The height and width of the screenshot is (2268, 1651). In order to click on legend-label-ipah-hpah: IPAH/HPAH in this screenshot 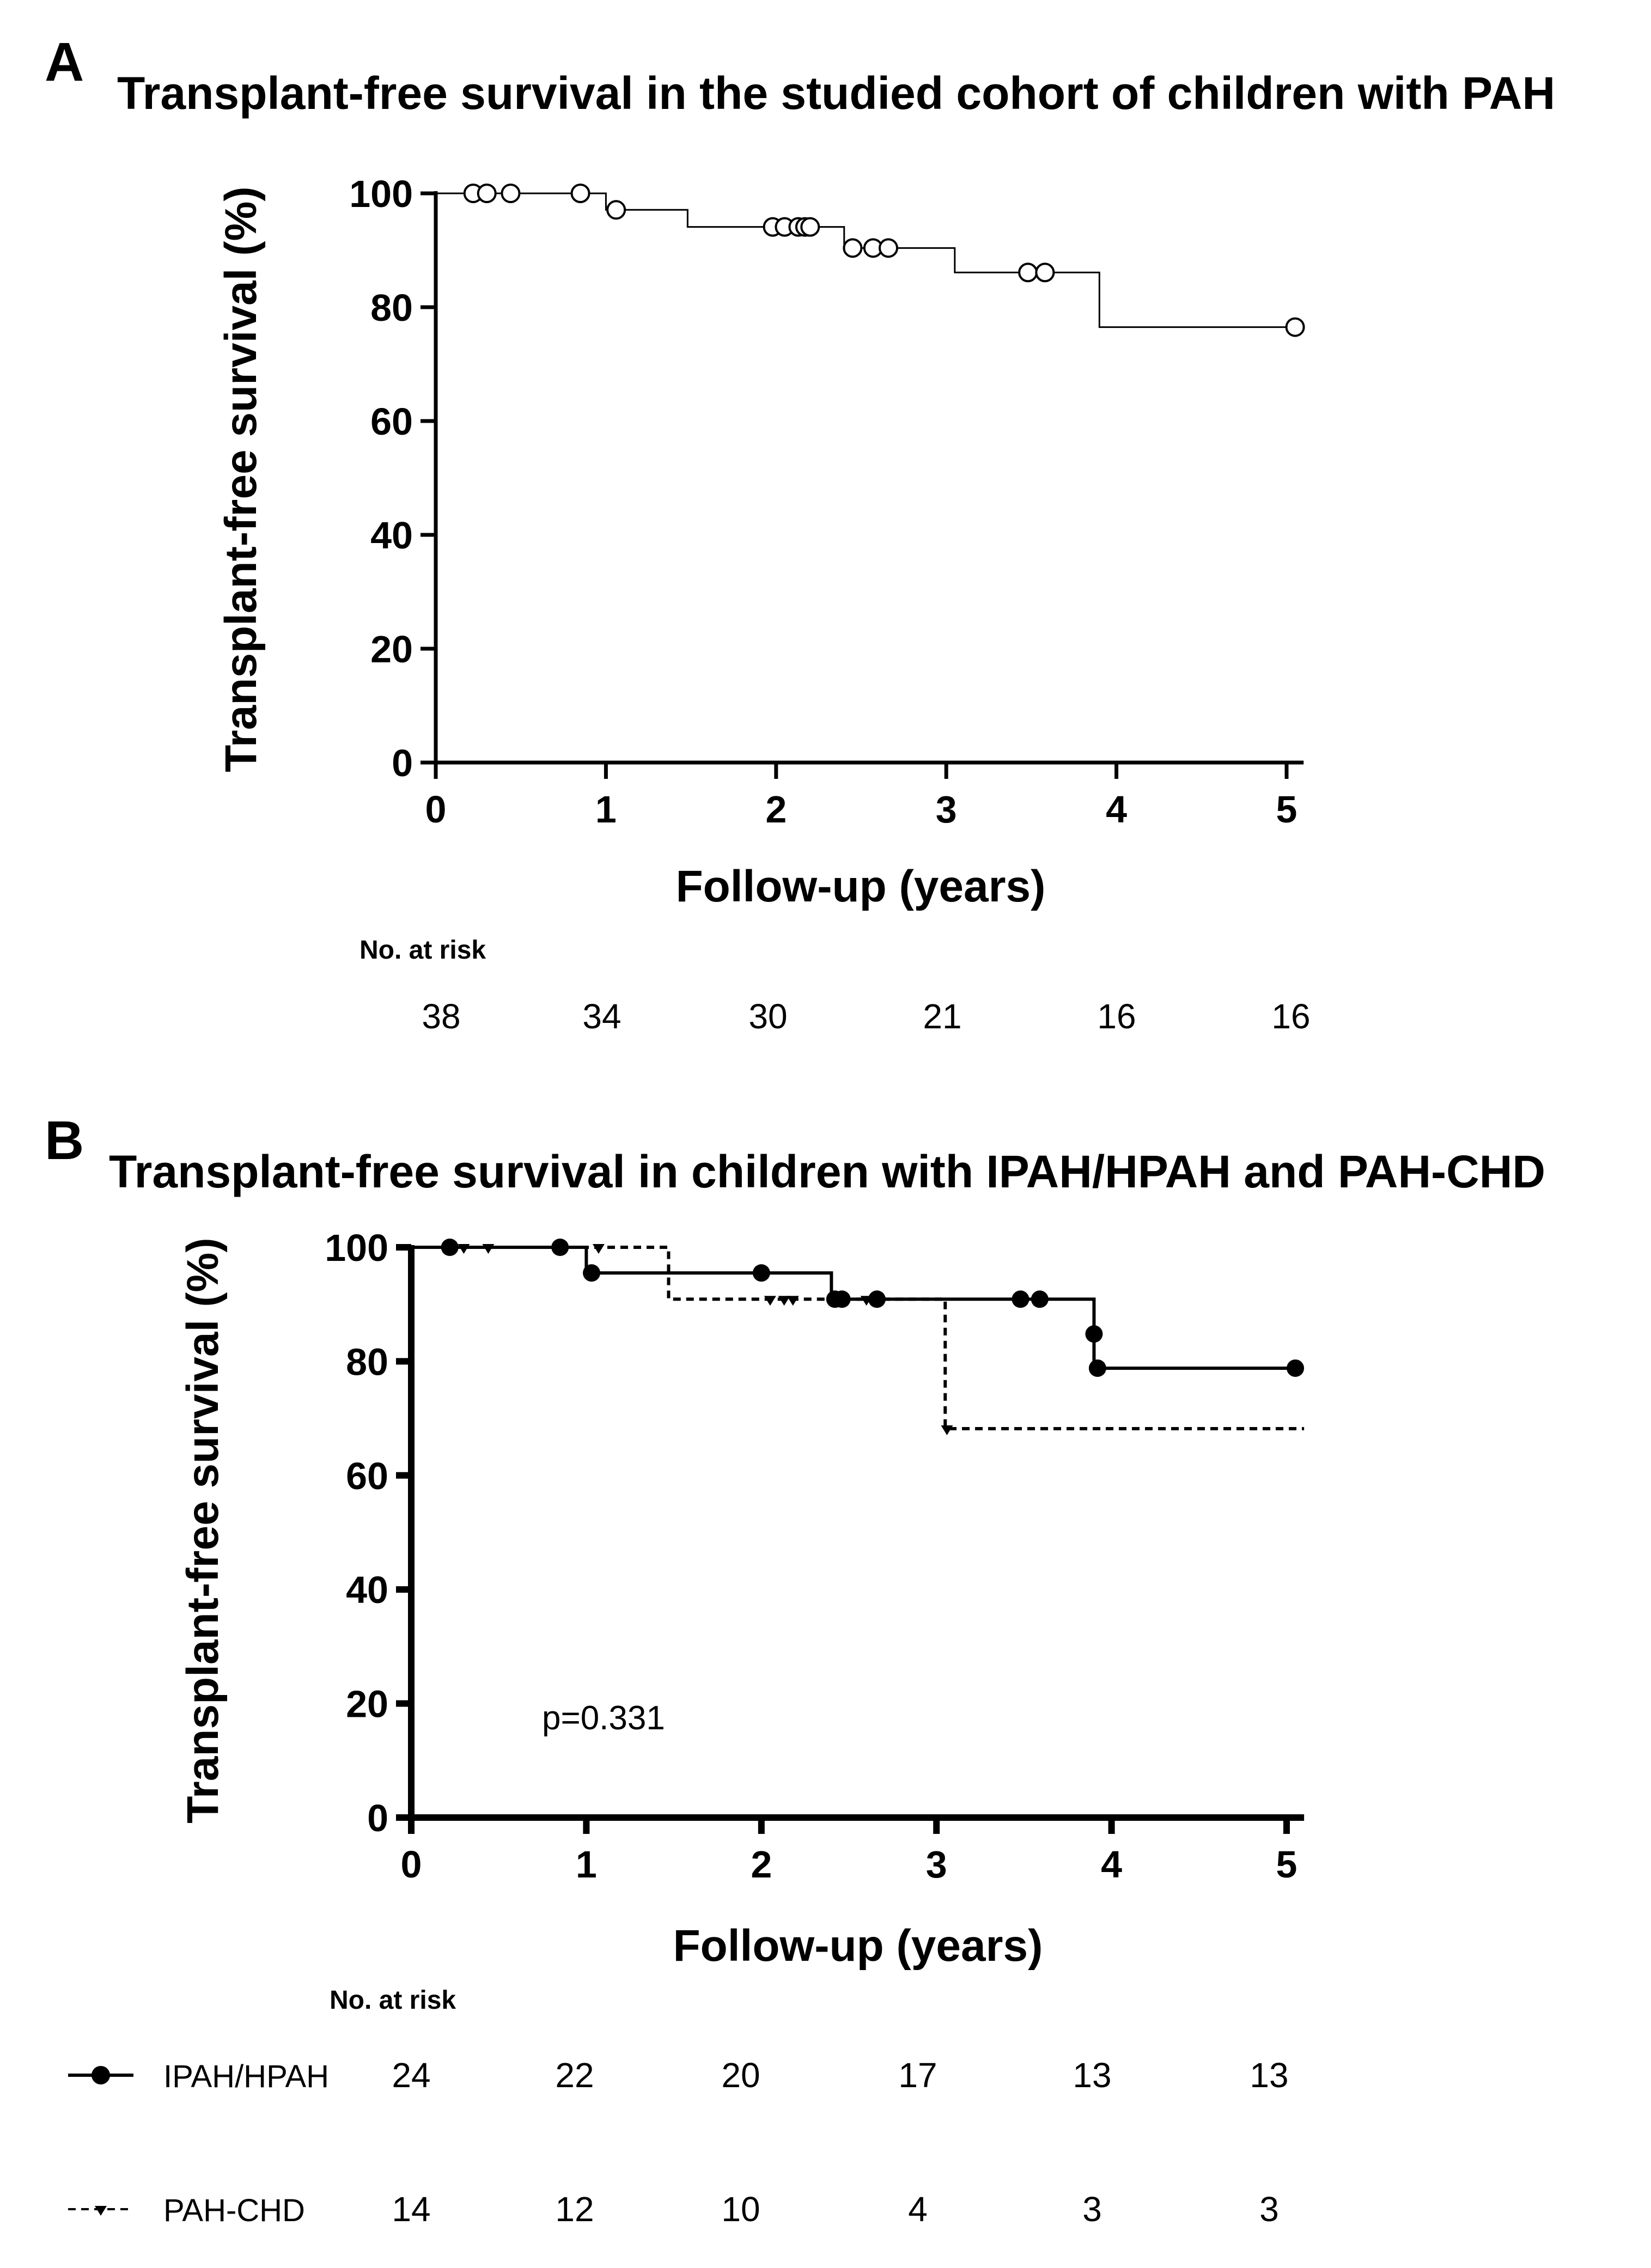, I will do `click(246, 2076)`.